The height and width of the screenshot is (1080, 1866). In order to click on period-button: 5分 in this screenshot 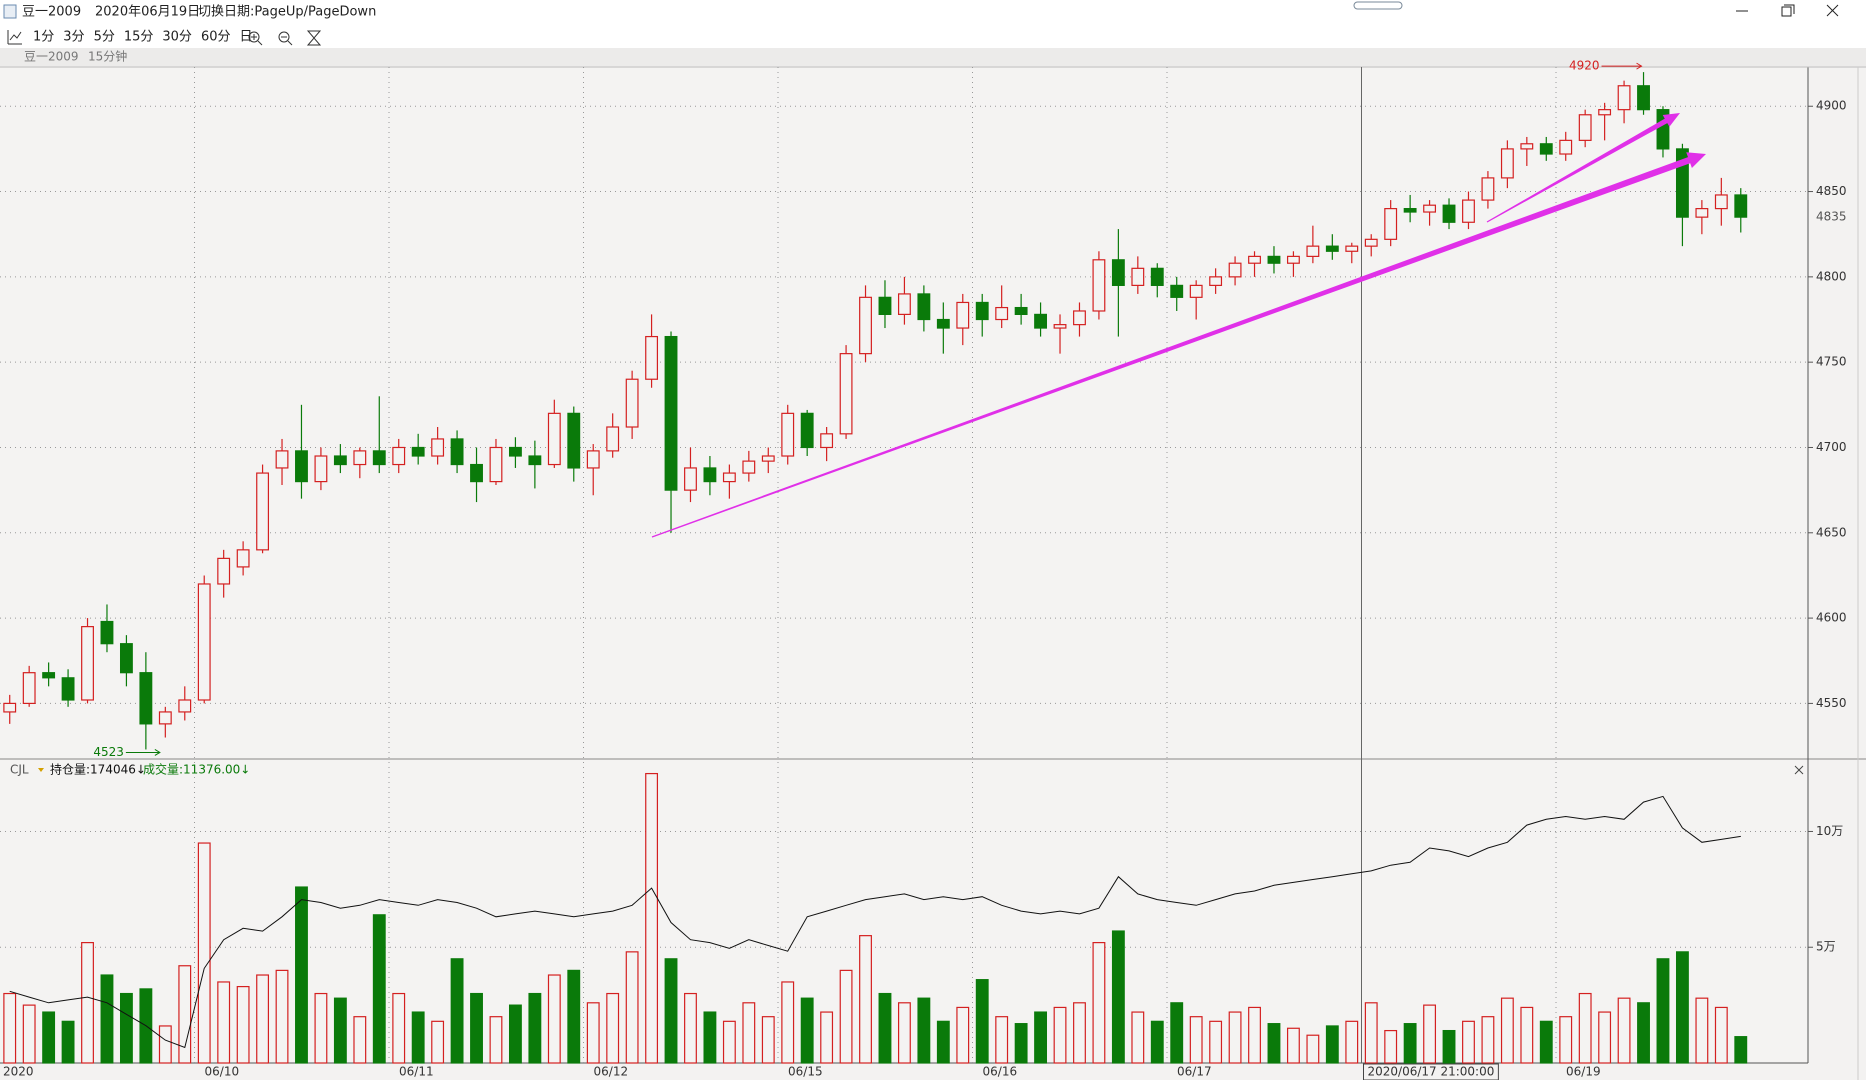, I will do `click(104, 37)`.